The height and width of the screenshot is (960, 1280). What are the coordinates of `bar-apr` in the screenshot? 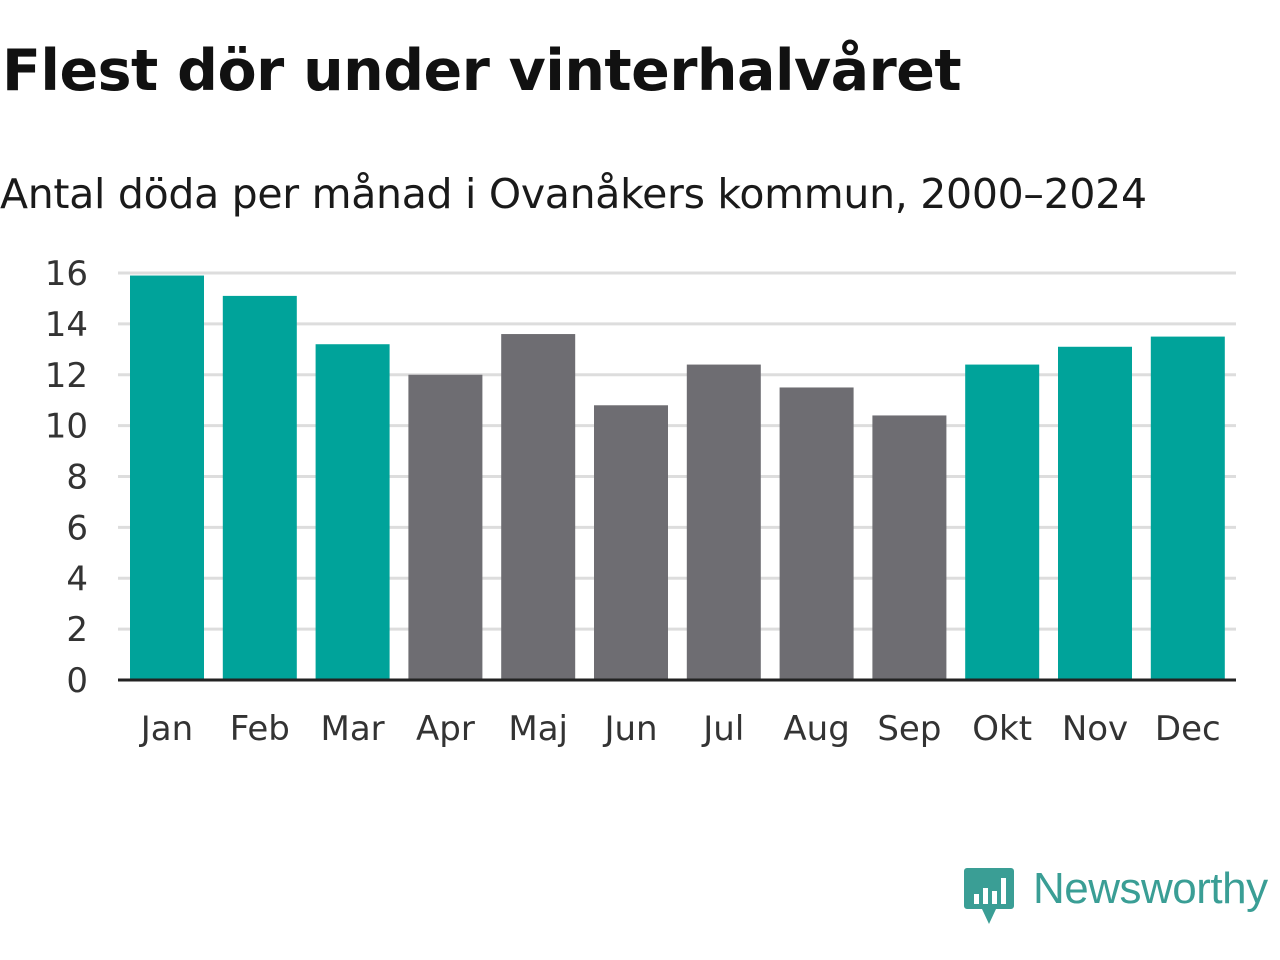 It's located at (445, 527).